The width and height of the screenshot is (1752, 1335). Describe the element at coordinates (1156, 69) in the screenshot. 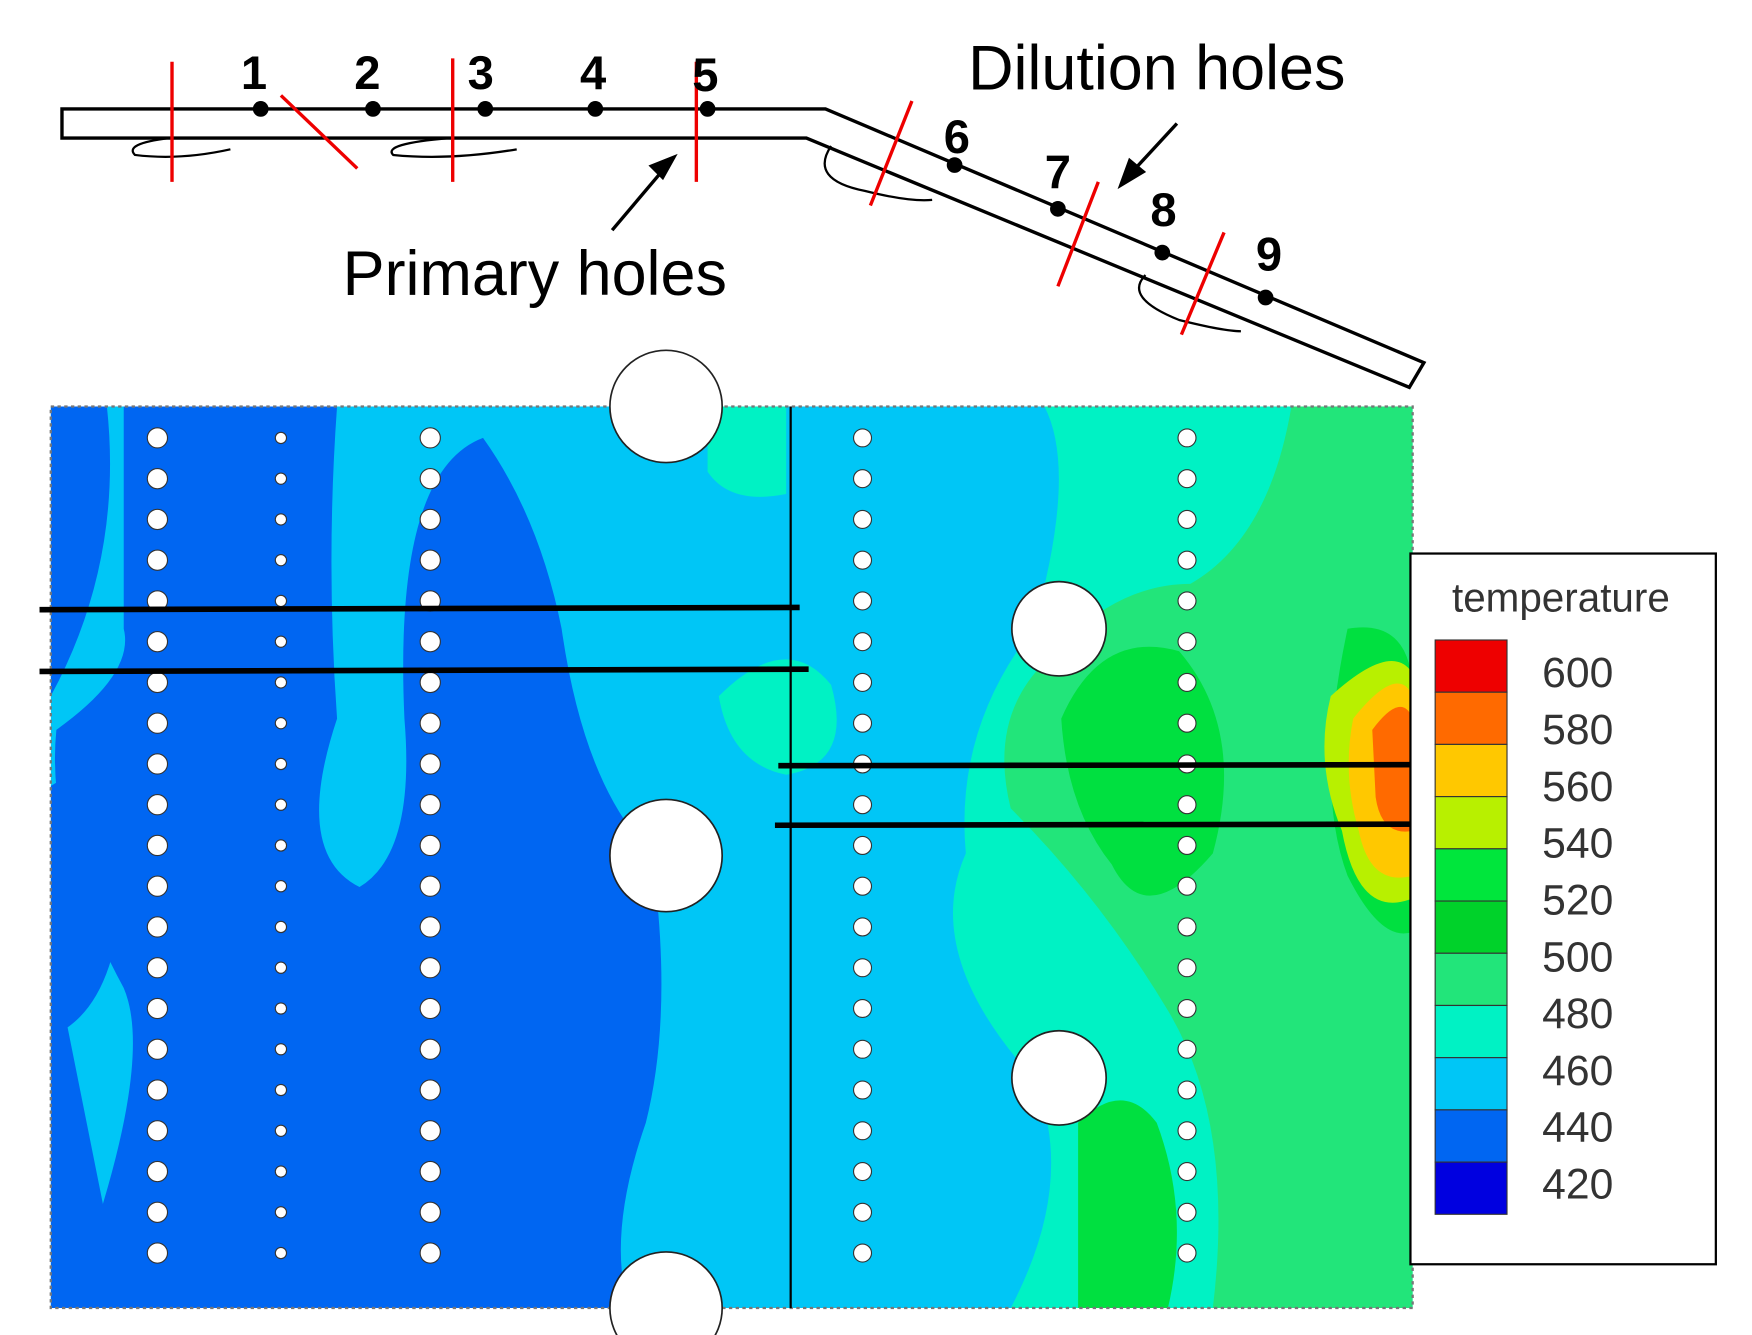

I see `dilution-label: Dilution holes` at that location.